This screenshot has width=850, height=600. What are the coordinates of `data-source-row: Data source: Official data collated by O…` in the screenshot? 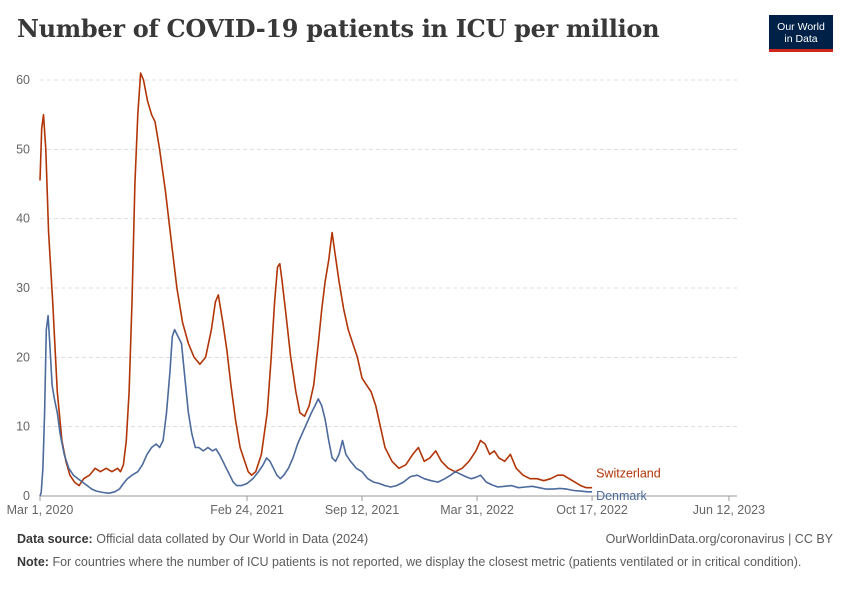 It's located at (425, 539).